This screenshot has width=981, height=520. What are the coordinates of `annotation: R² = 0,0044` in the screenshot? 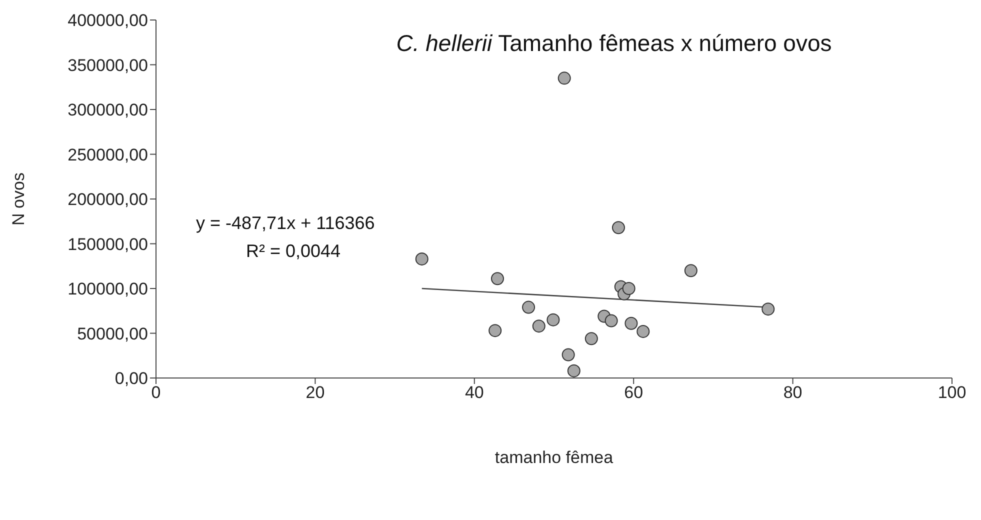 It's located at (293, 251).